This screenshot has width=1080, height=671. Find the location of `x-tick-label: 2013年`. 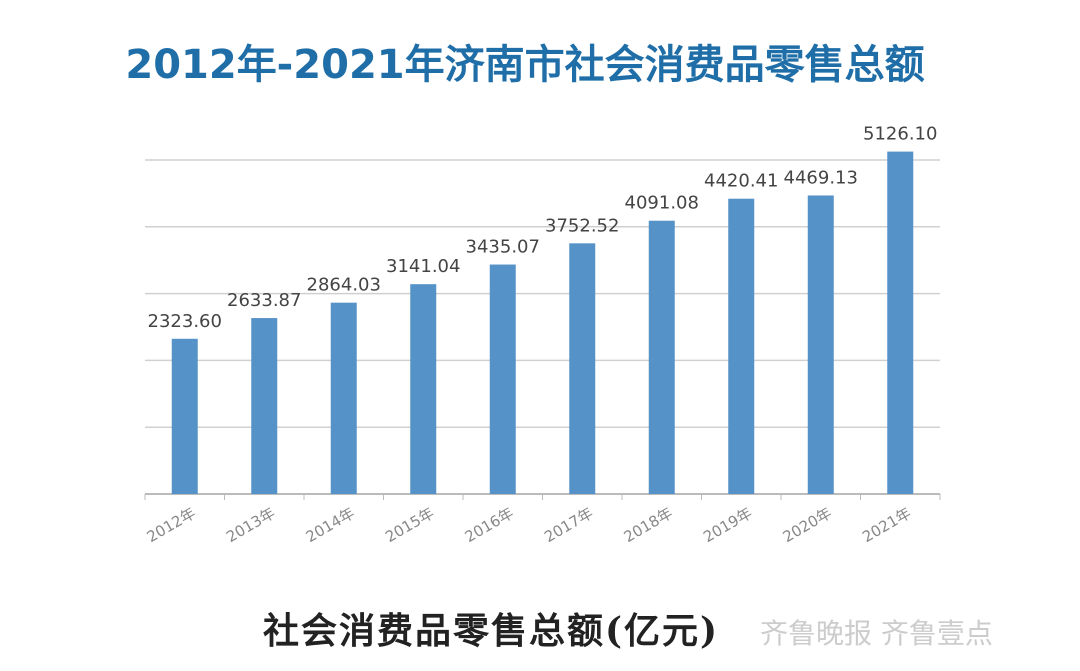

x-tick-label: 2013年 is located at coordinates (250, 525).